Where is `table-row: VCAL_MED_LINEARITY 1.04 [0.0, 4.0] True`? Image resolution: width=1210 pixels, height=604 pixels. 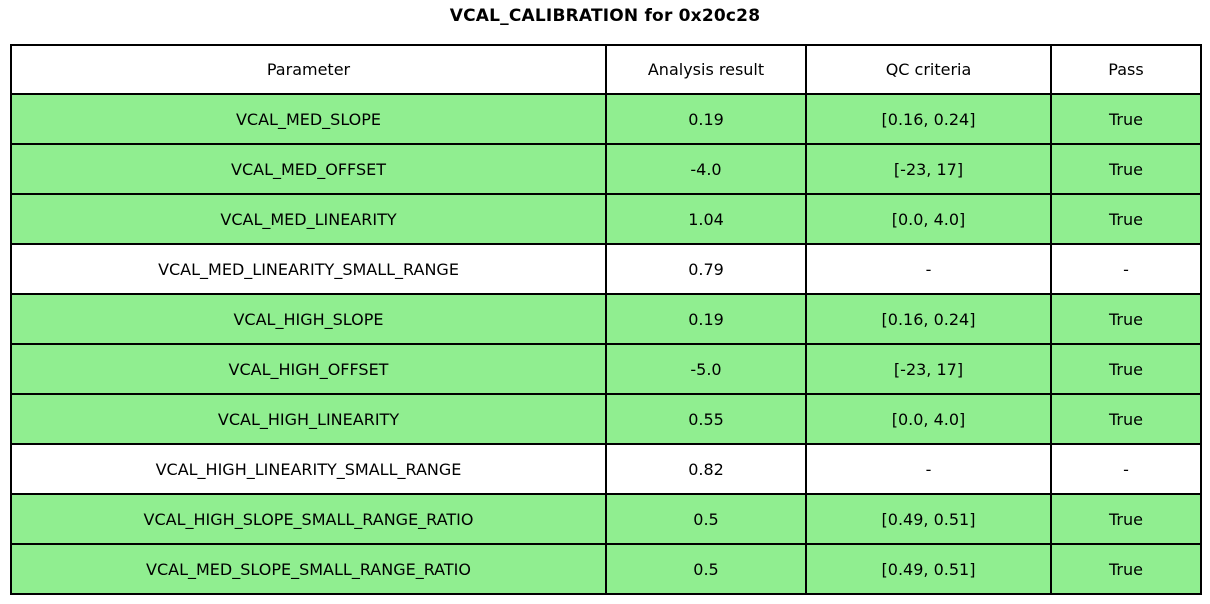 table-row: VCAL_MED_LINEARITY 1.04 [0.0, 4.0] True is located at coordinates (606, 219).